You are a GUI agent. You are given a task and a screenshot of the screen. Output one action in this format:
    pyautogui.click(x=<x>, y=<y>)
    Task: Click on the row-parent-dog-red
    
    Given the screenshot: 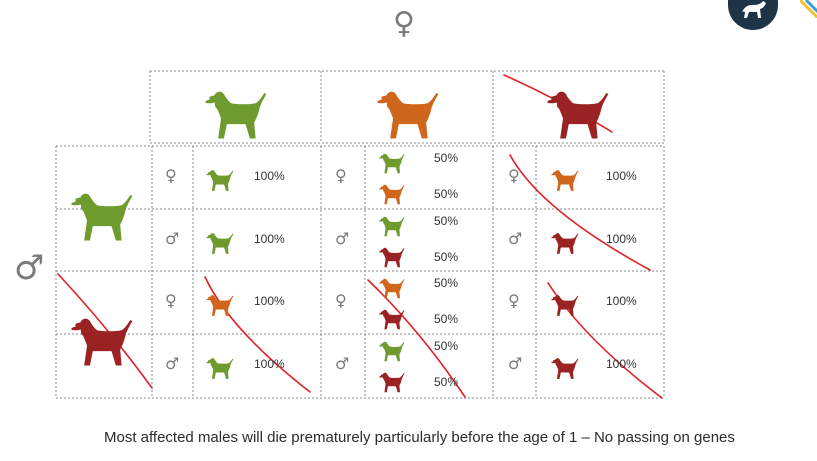 What is the action you would take?
    pyautogui.click(x=102, y=342)
    